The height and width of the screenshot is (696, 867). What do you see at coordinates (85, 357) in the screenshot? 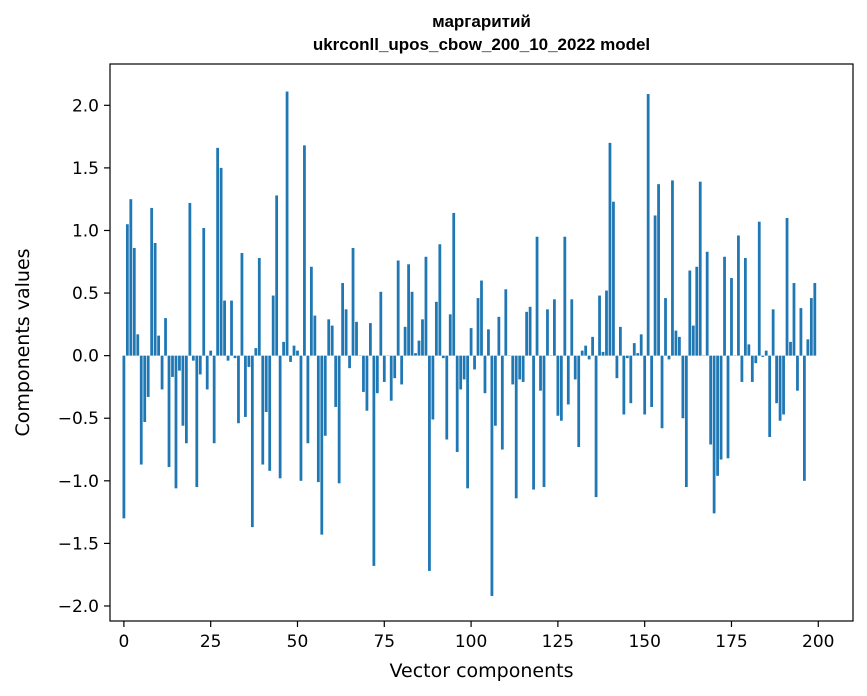
I see `y-tick-label: 0.0` at bounding box center [85, 357].